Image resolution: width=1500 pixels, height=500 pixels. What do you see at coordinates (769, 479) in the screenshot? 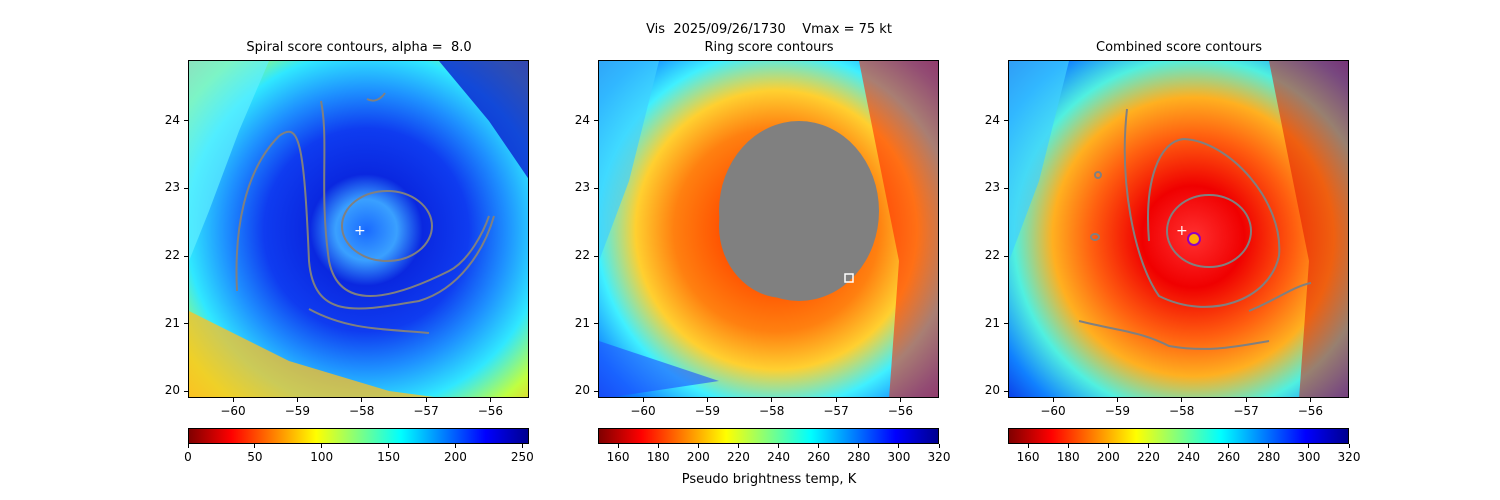
I see `colorbar-label: Pseudo brightness temp, K` at bounding box center [769, 479].